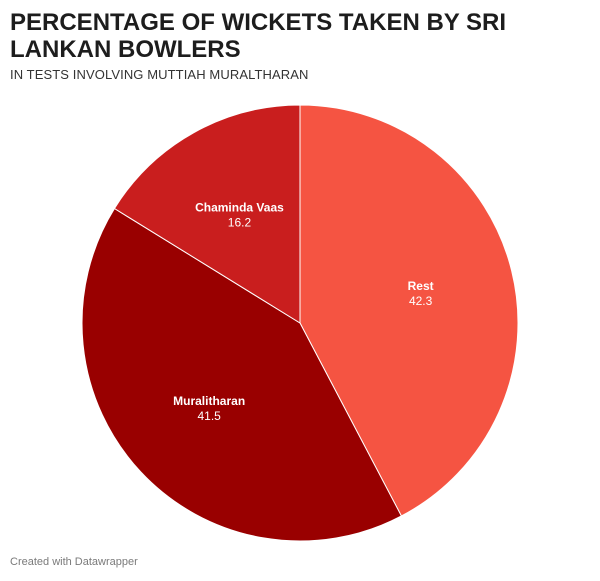 The width and height of the screenshot is (600, 581). I want to click on chart-subtitle: IN TESTS INVOLVING MUTTIAH MURALTHARAN, so click(159, 74).